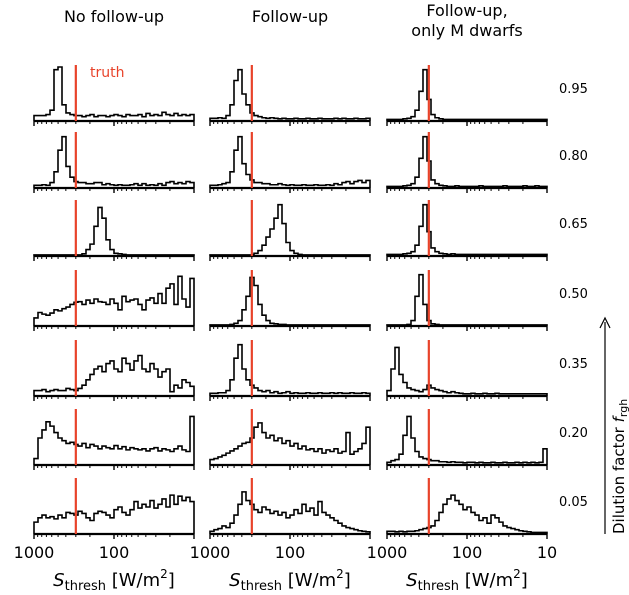  I want to click on column-title: Follow-up, so click(290, 16).